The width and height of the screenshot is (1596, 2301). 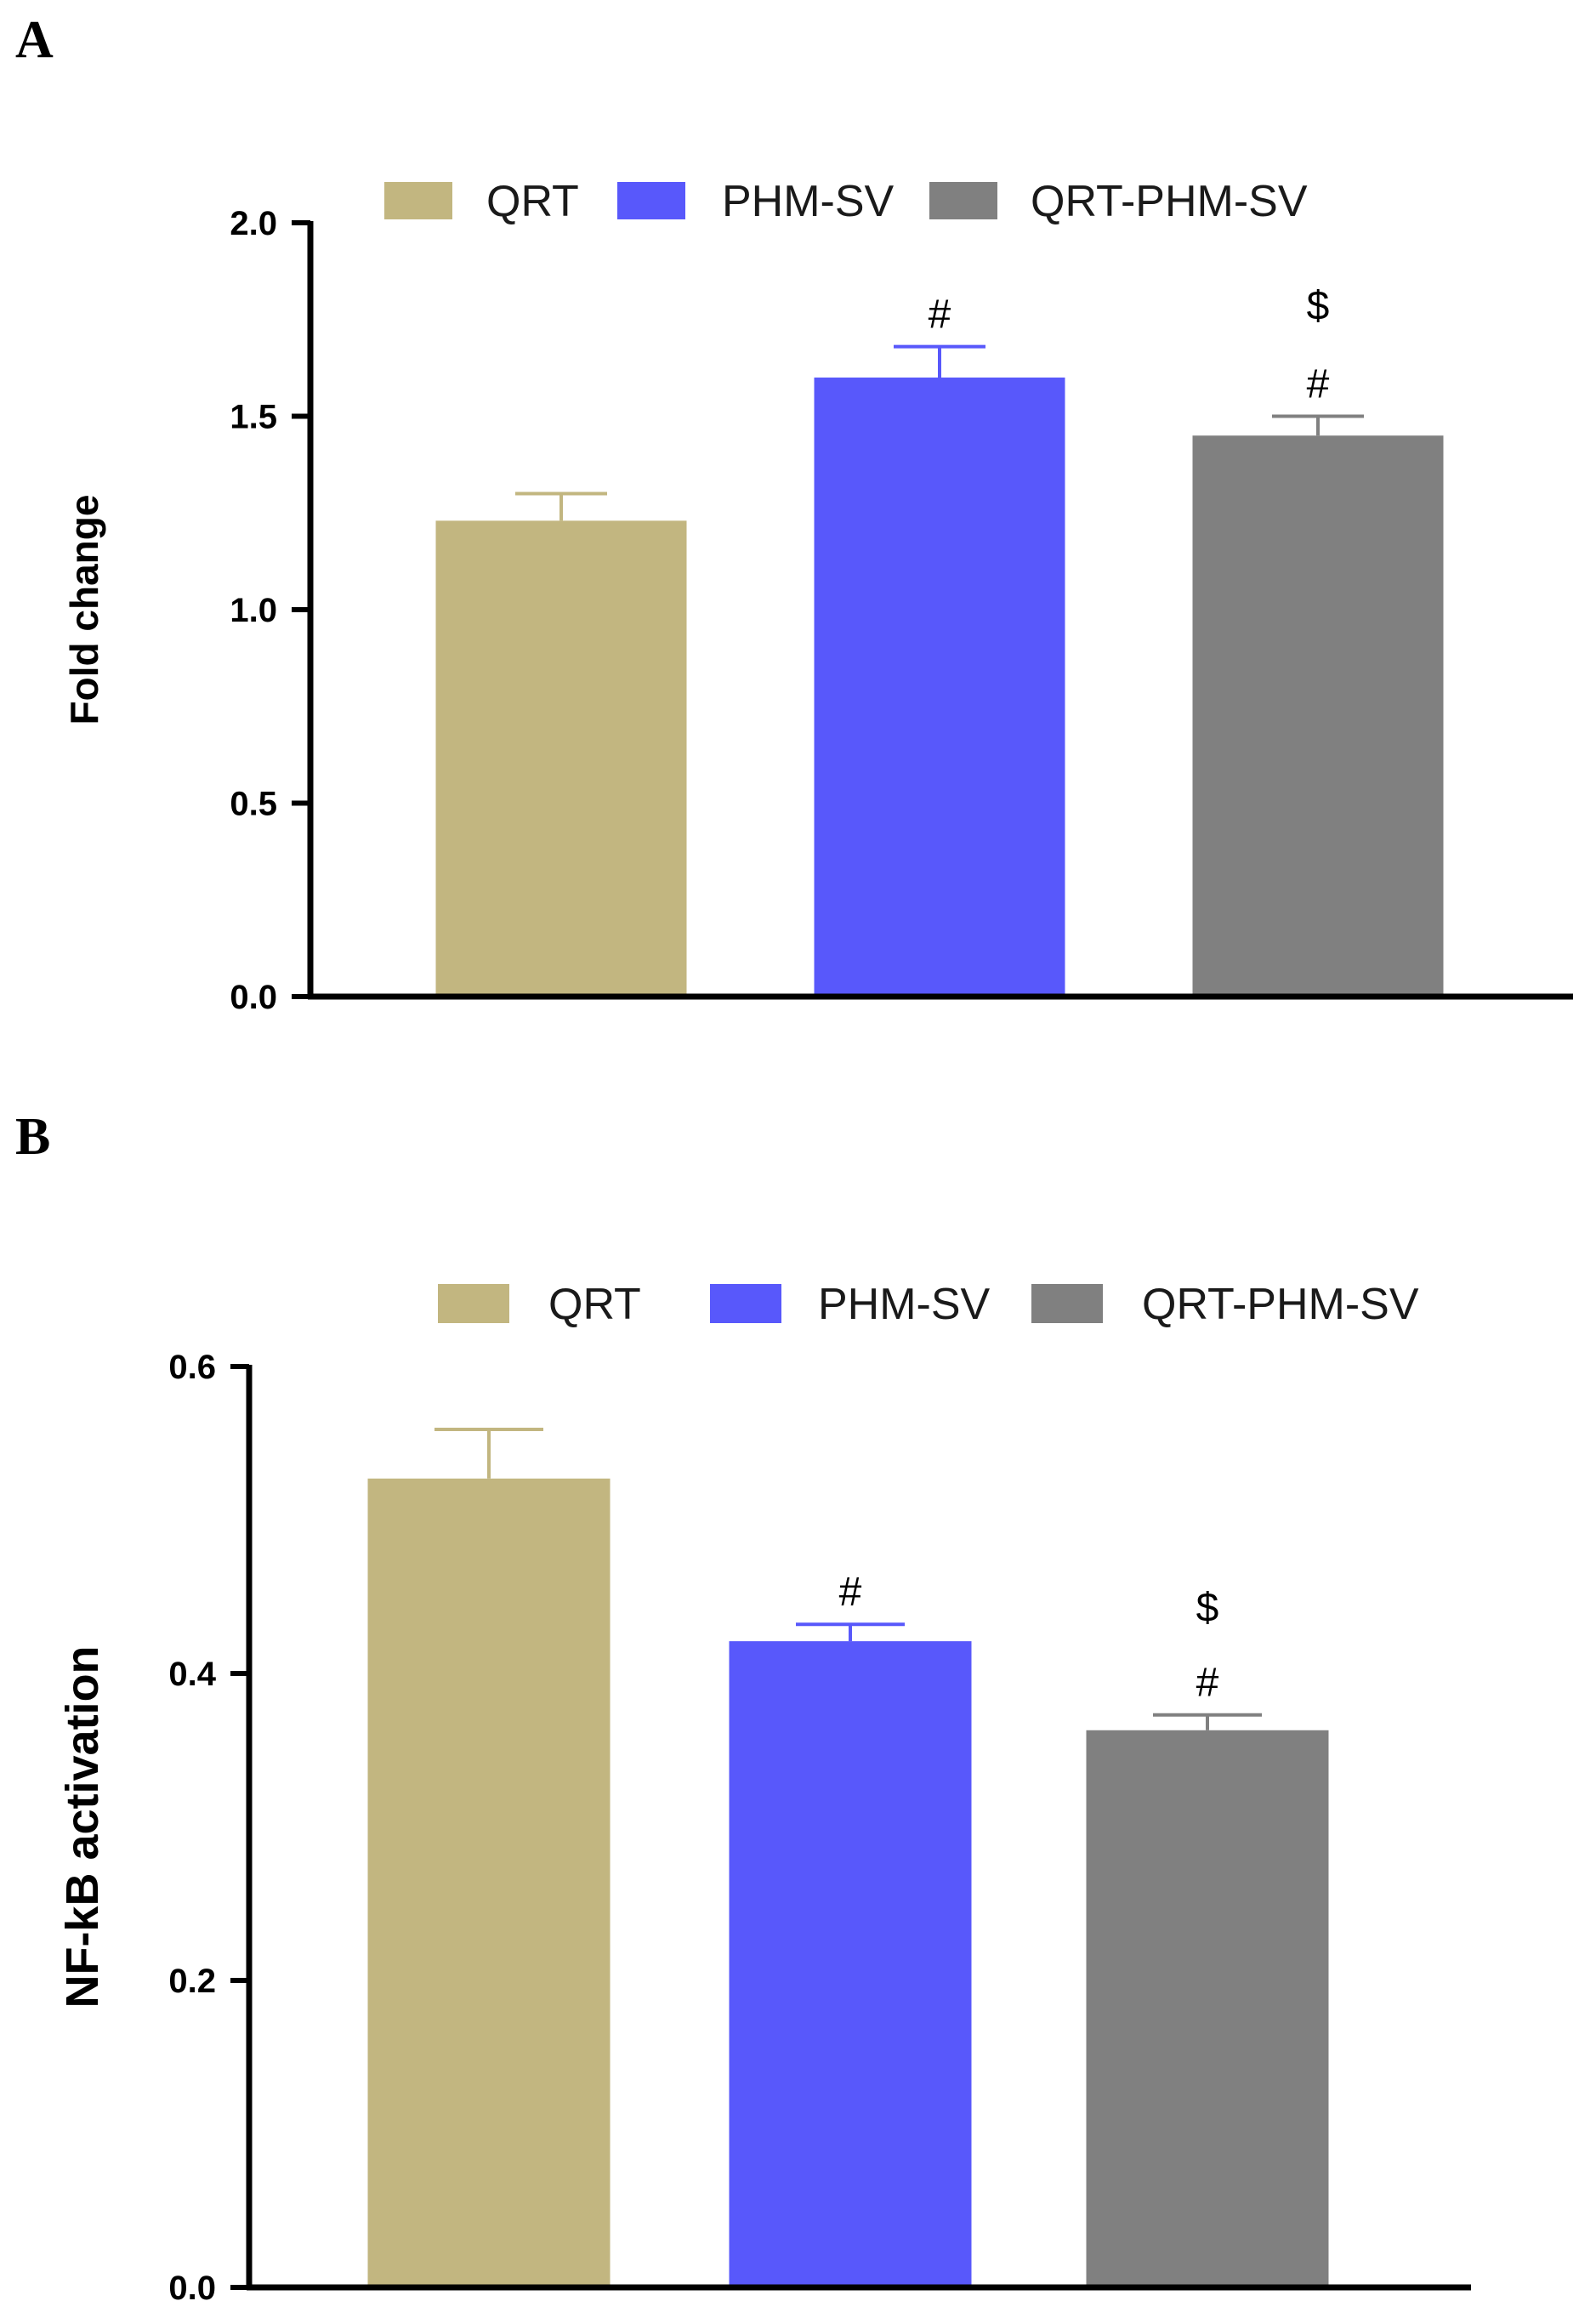 I want to click on panel-label-a: A, so click(x=34, y=40).